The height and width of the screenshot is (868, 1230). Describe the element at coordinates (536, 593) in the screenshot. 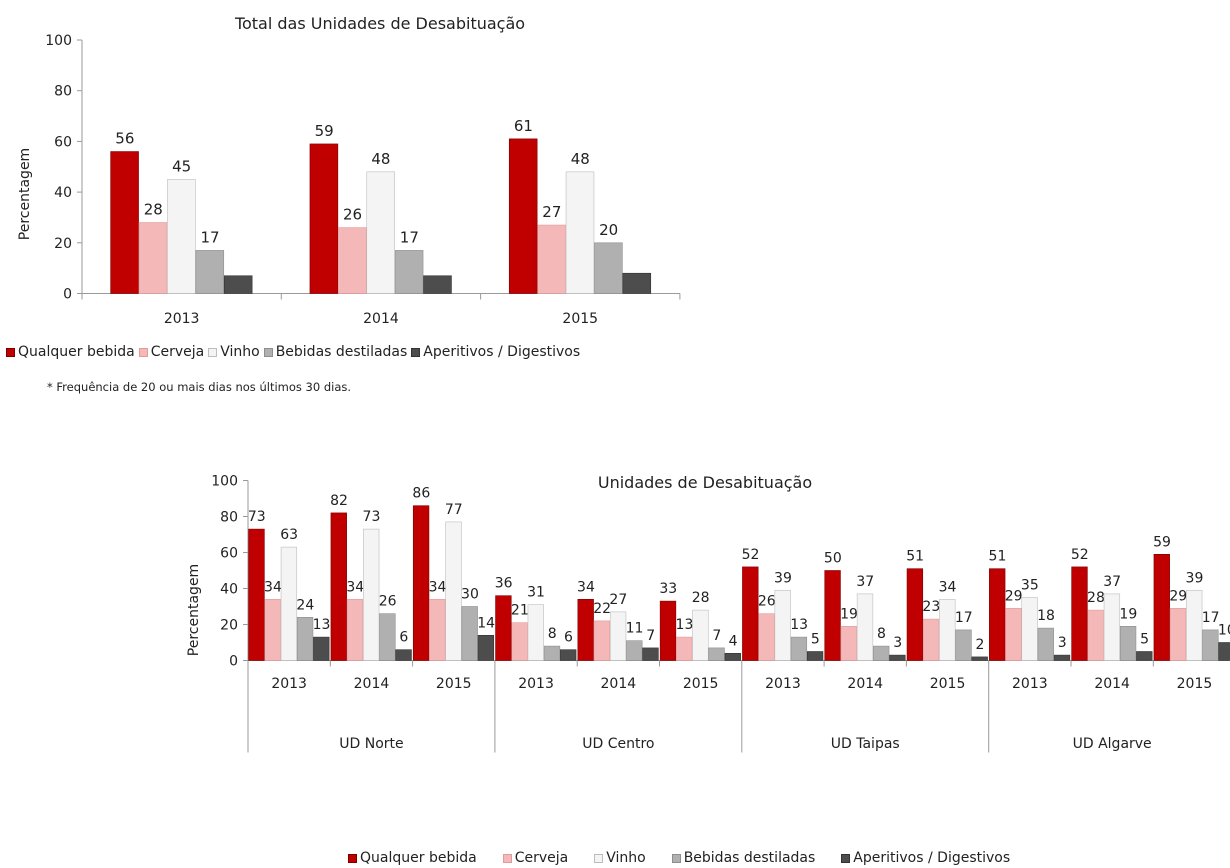

I see `data-label: 31` at that location.